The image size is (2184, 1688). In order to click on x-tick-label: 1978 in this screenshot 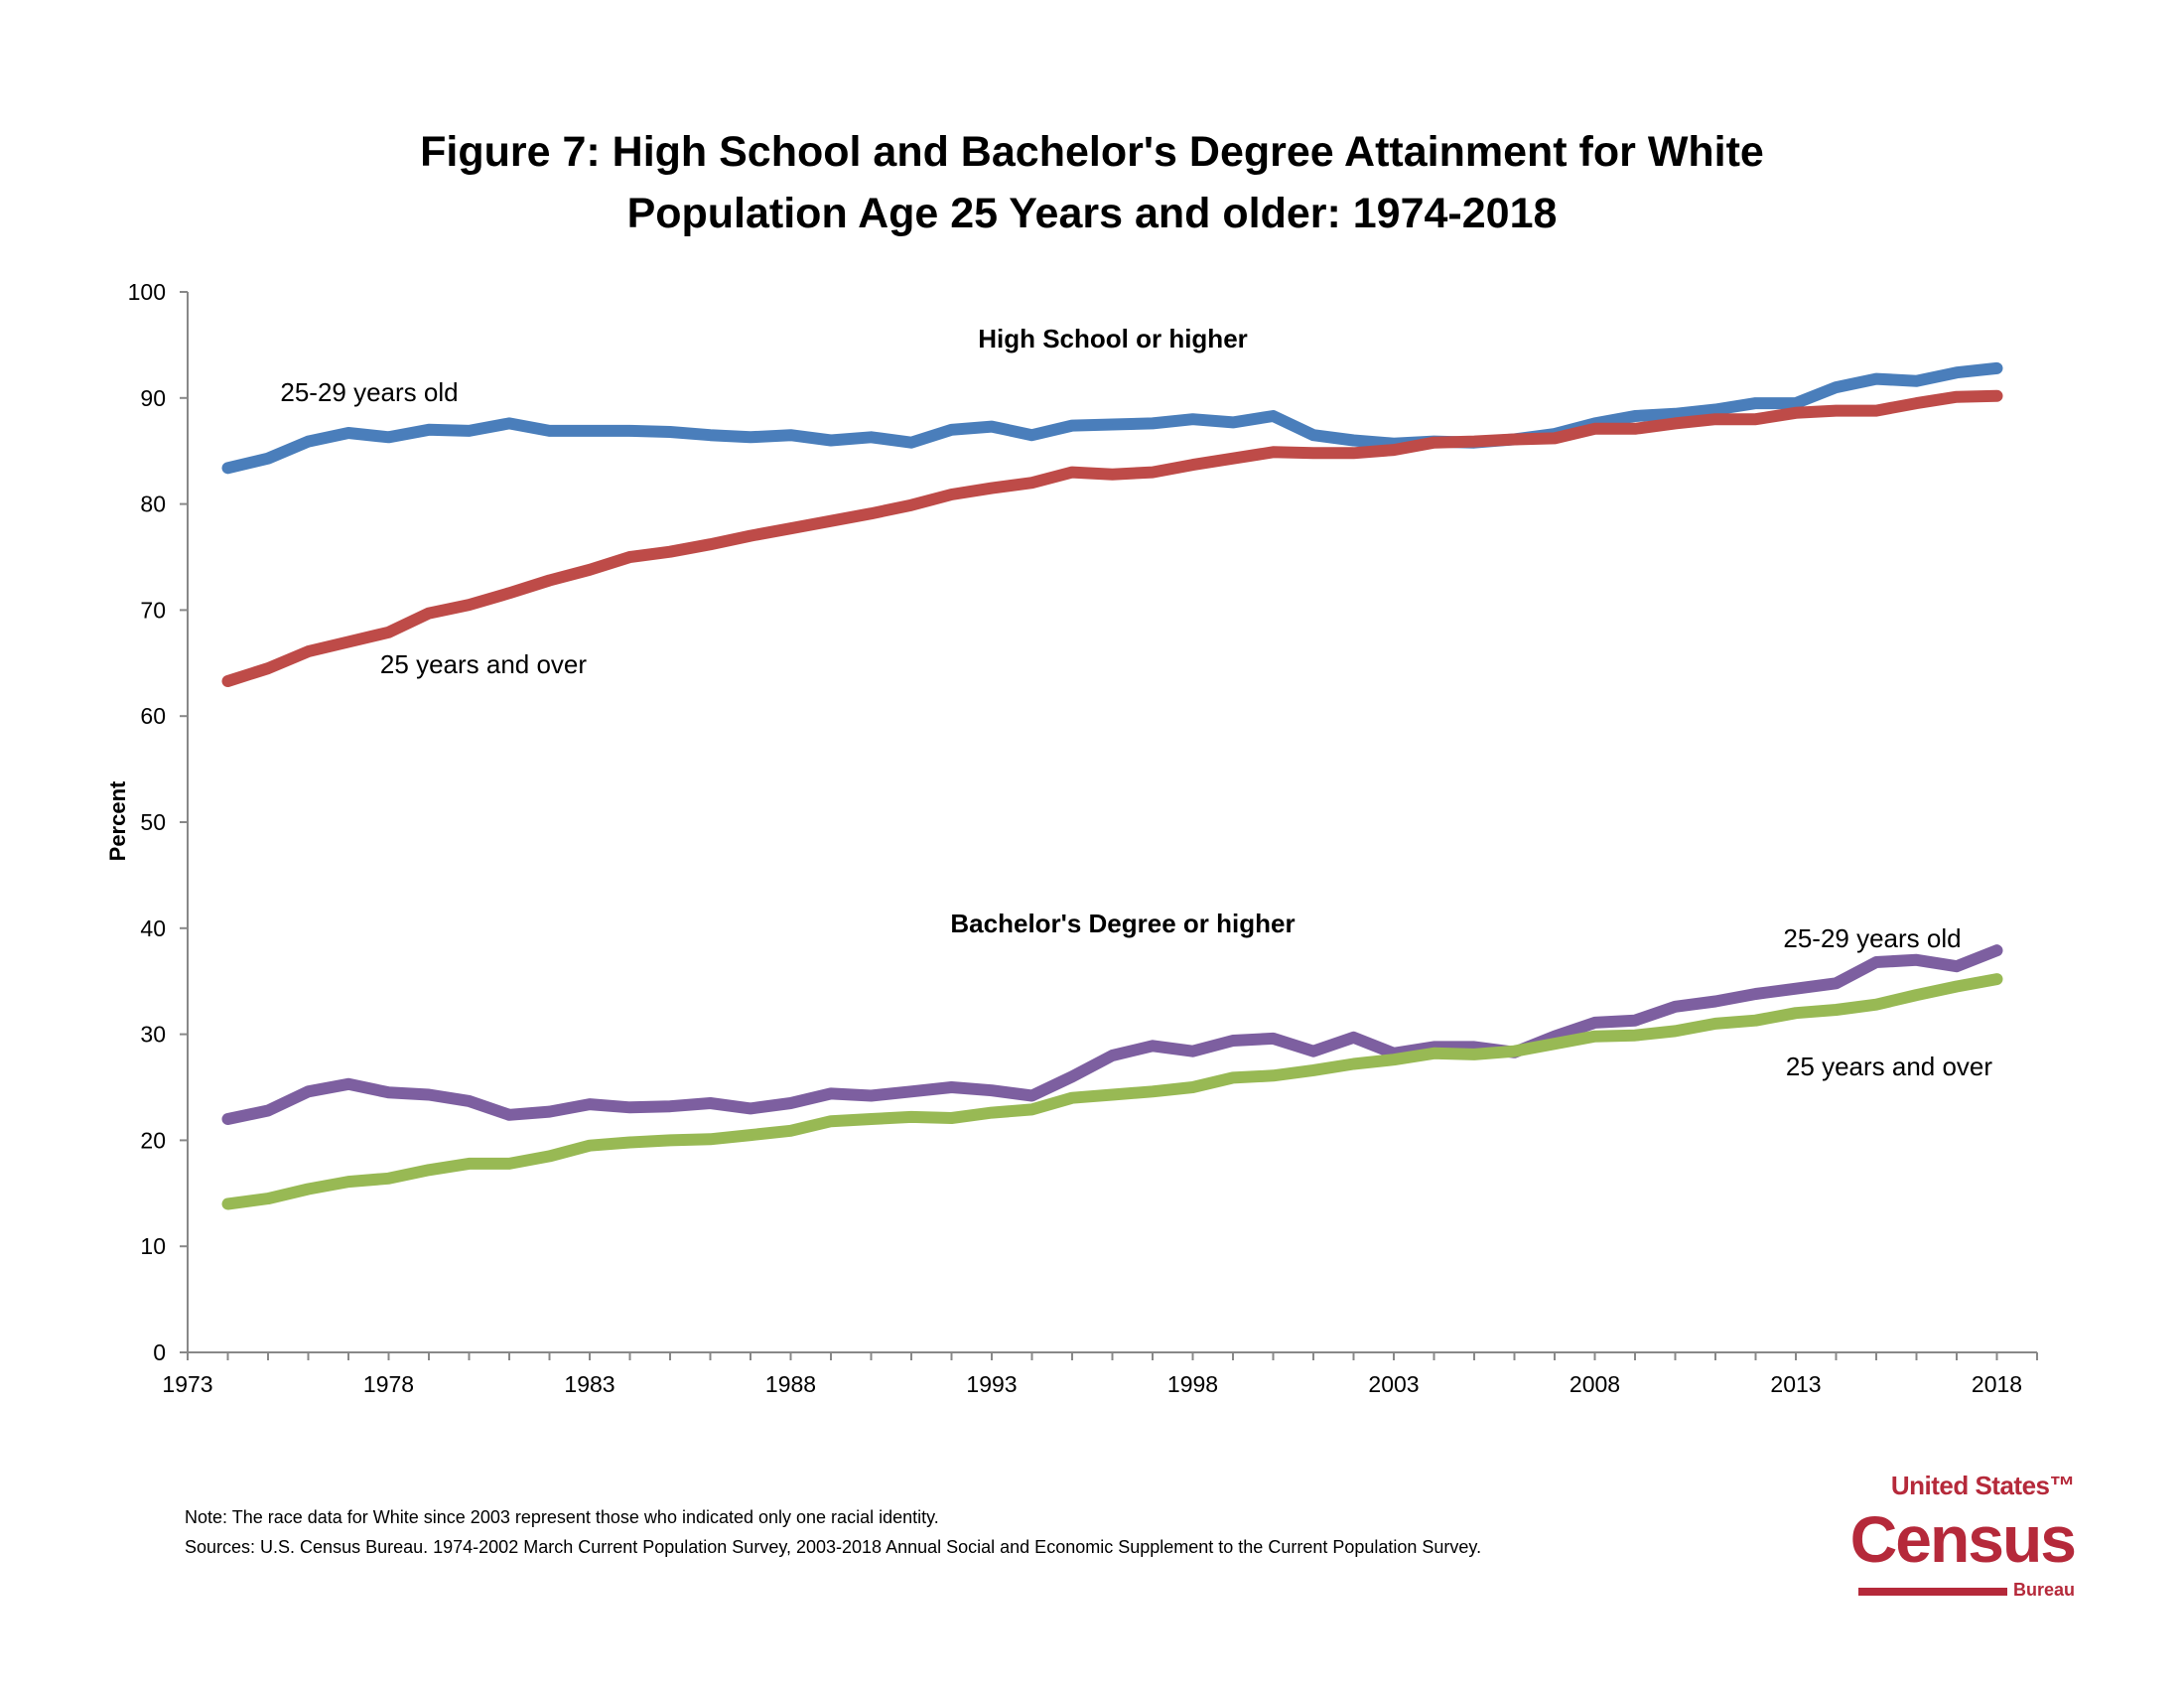, I will do `click(388, 1384)`.